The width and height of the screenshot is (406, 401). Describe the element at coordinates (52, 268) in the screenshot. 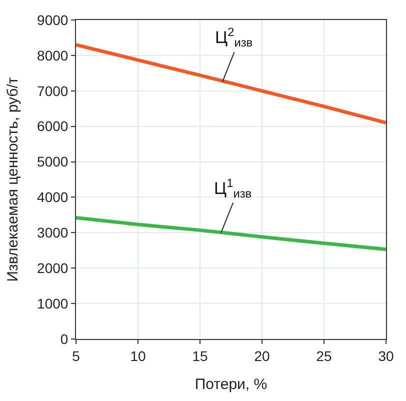

I see `y-tick-label: 2000` at that location.